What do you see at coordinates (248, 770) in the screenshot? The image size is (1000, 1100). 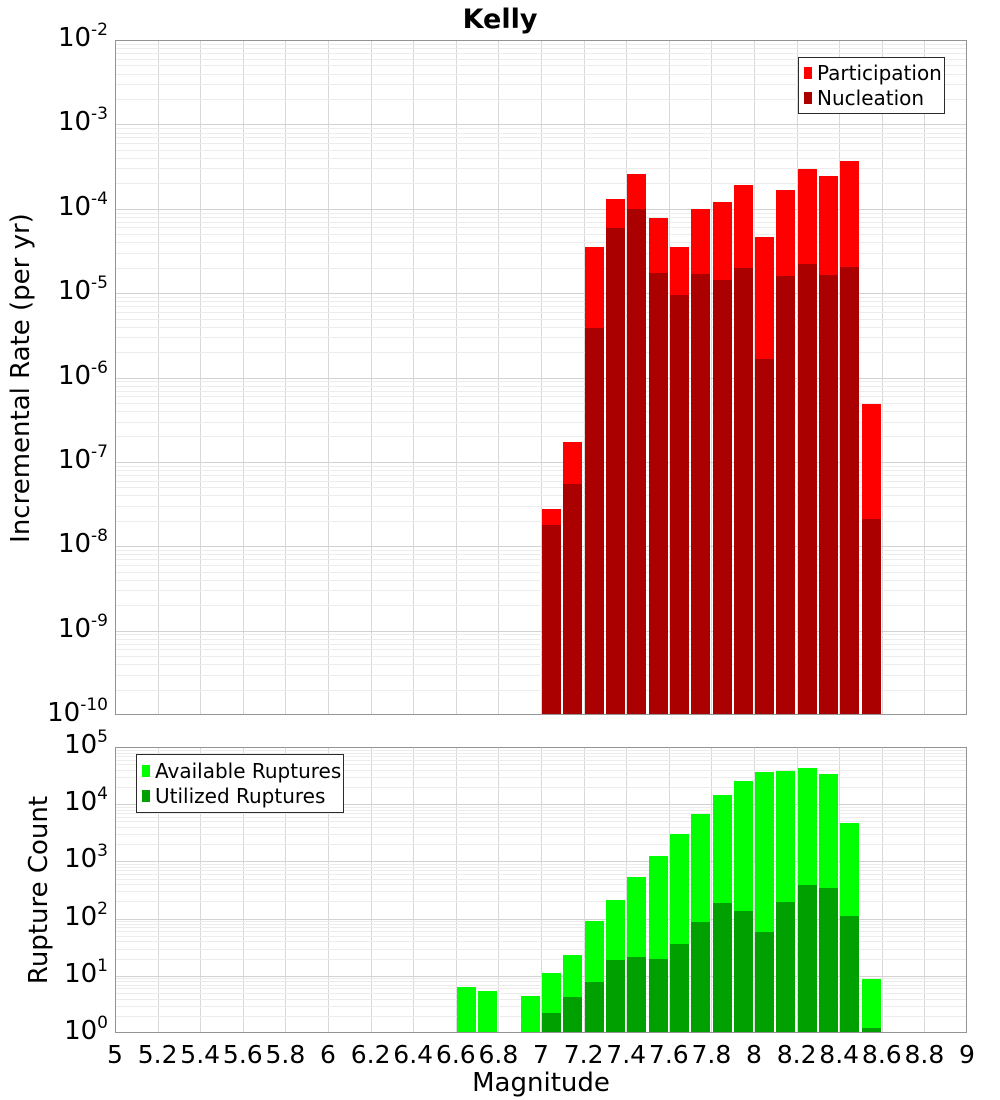 I see `legend-label: Available Ruptures` at bounding box center [248, 770].